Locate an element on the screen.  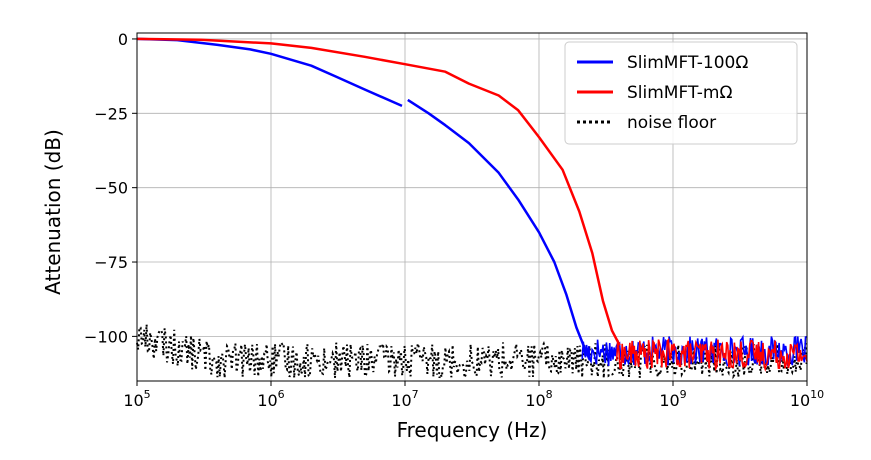
series-noise is located at coordinates (711, 355).